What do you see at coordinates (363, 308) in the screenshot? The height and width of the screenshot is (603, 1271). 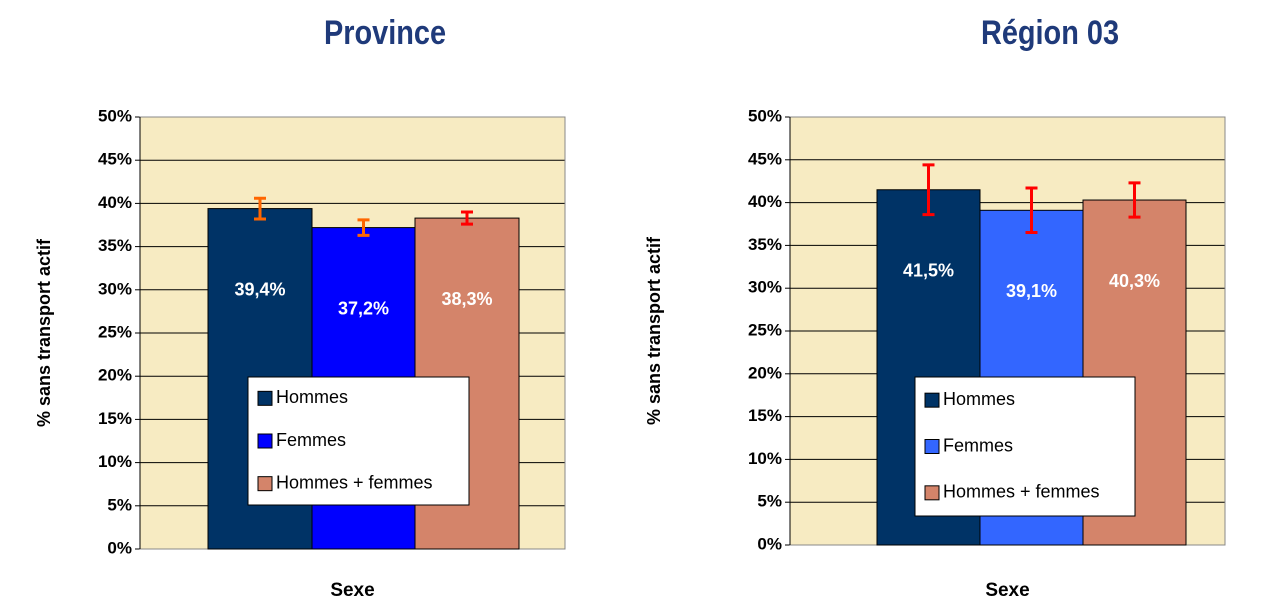 I see `value-label: 37,2%` at bounding box center [363, 308].